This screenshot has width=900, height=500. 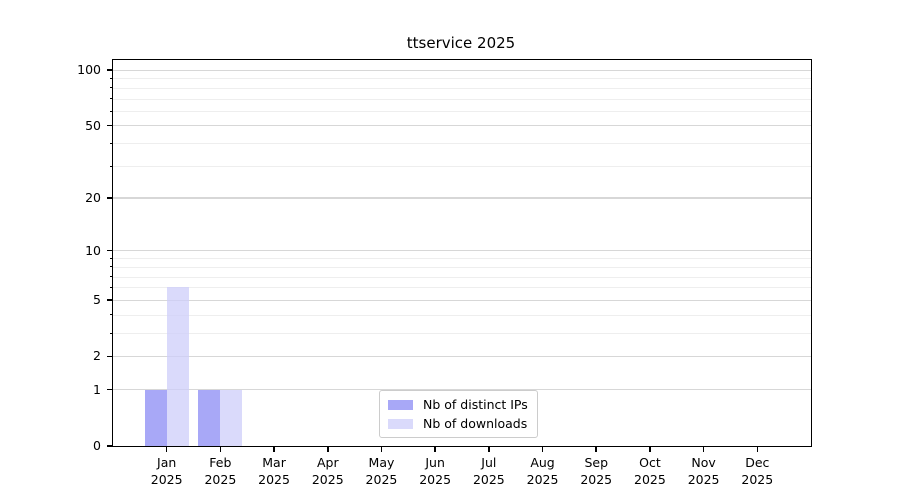 I want to click on x-tick-label-jan: Jan 2025, so click(x=166, y=471).